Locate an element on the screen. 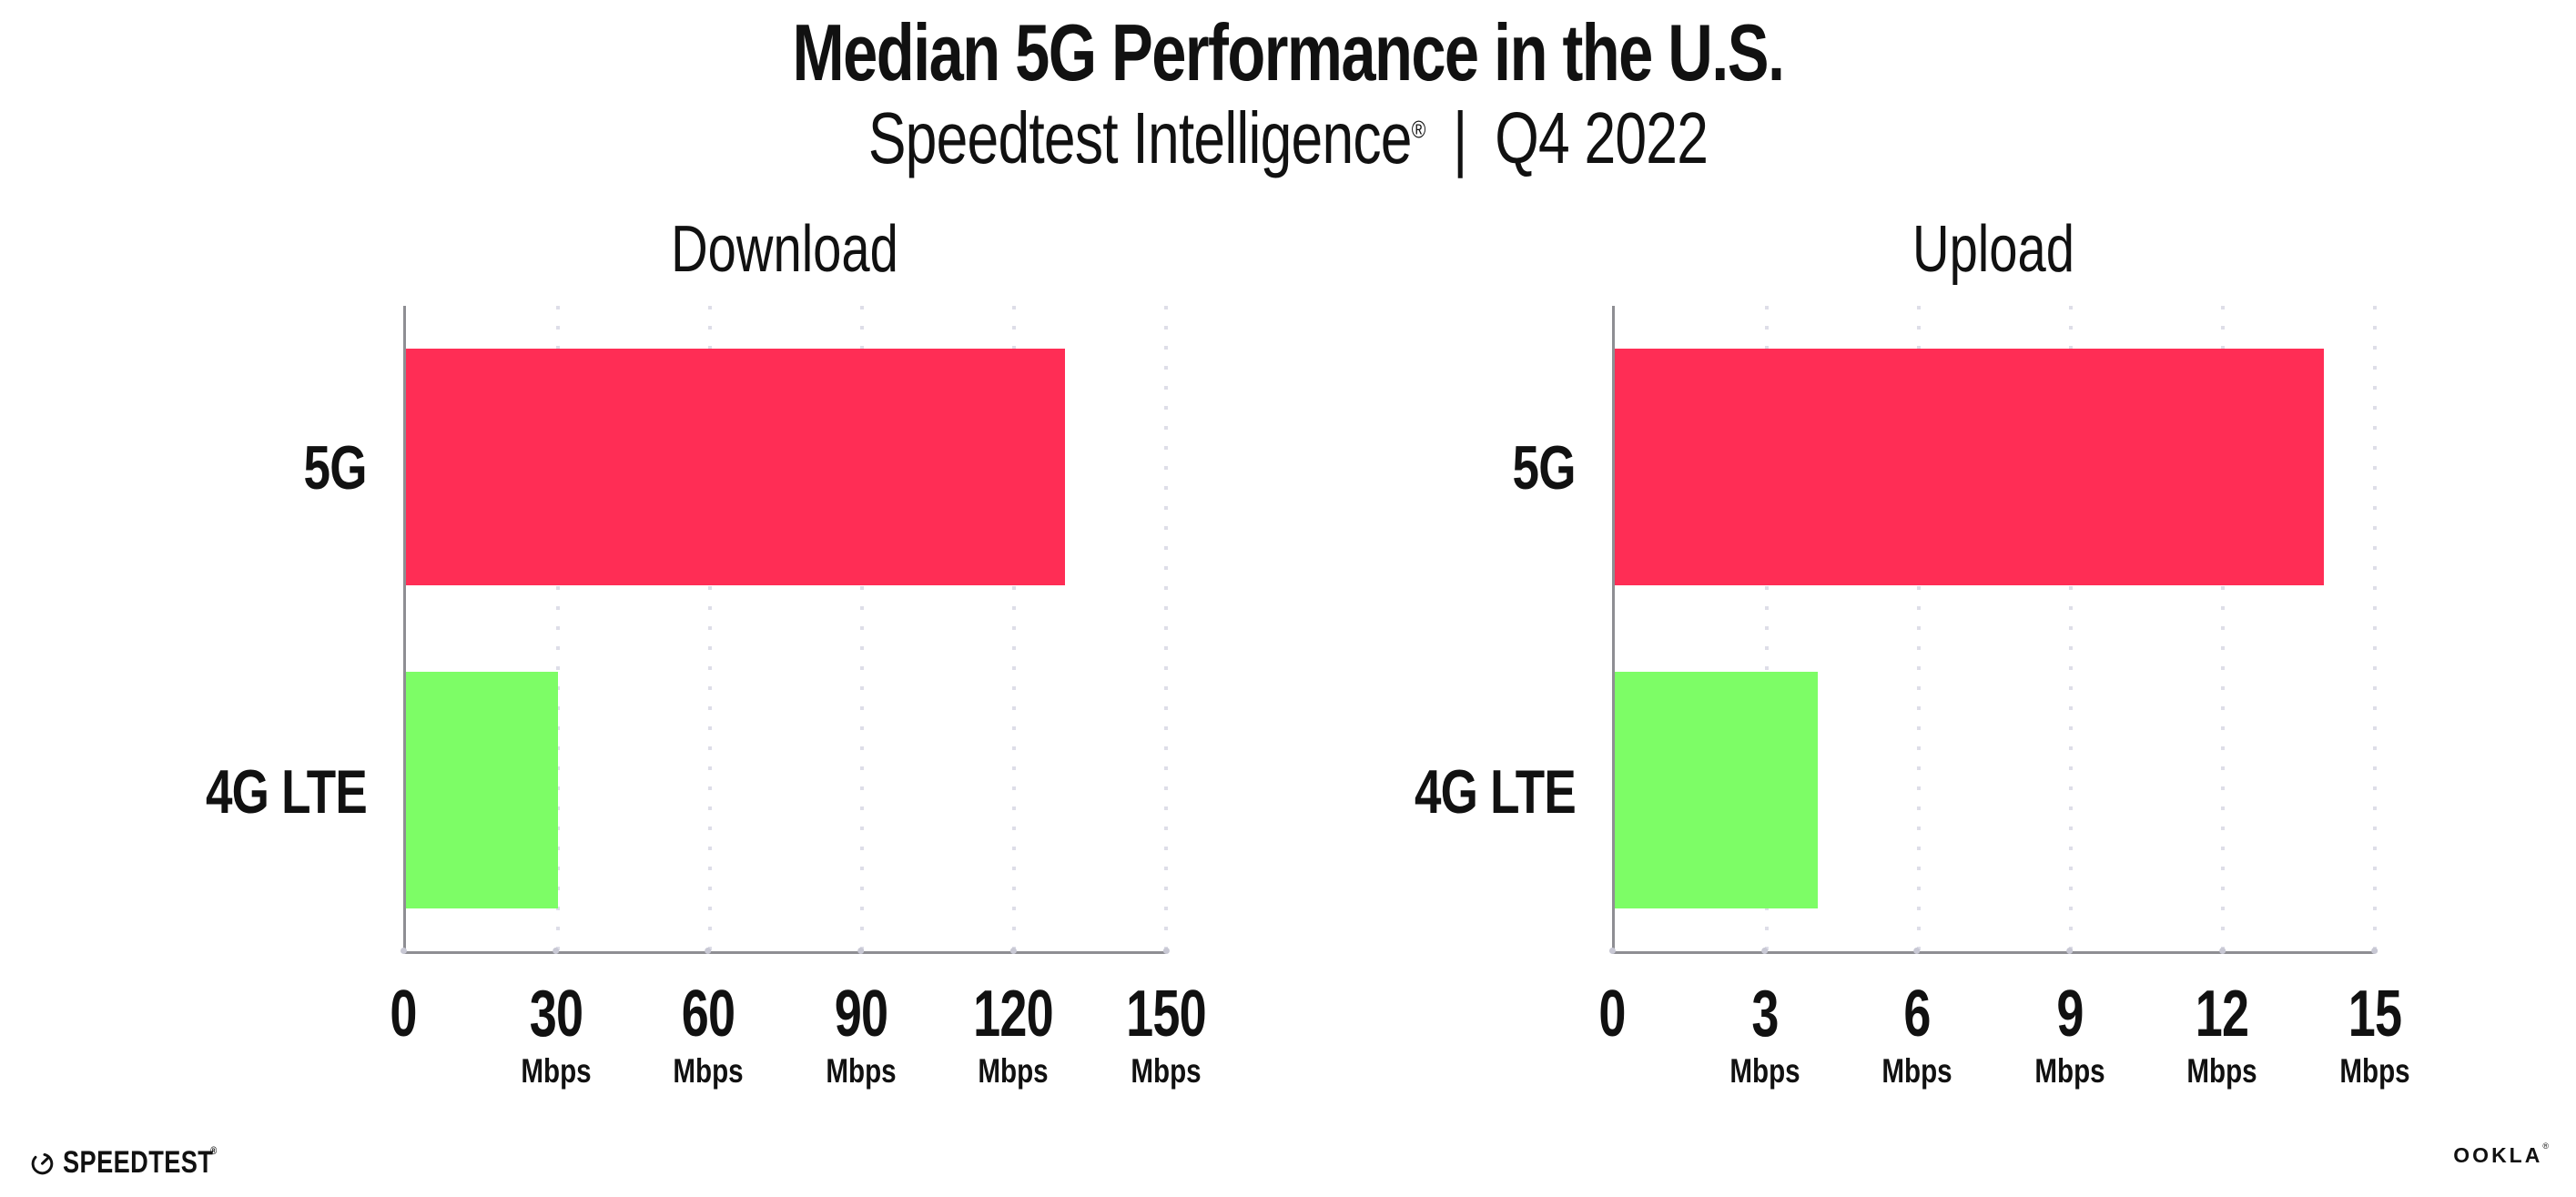 The image size is (2576, 1197). x-tick-9: 9 Mbps is located at coordinates (2069, 1021).